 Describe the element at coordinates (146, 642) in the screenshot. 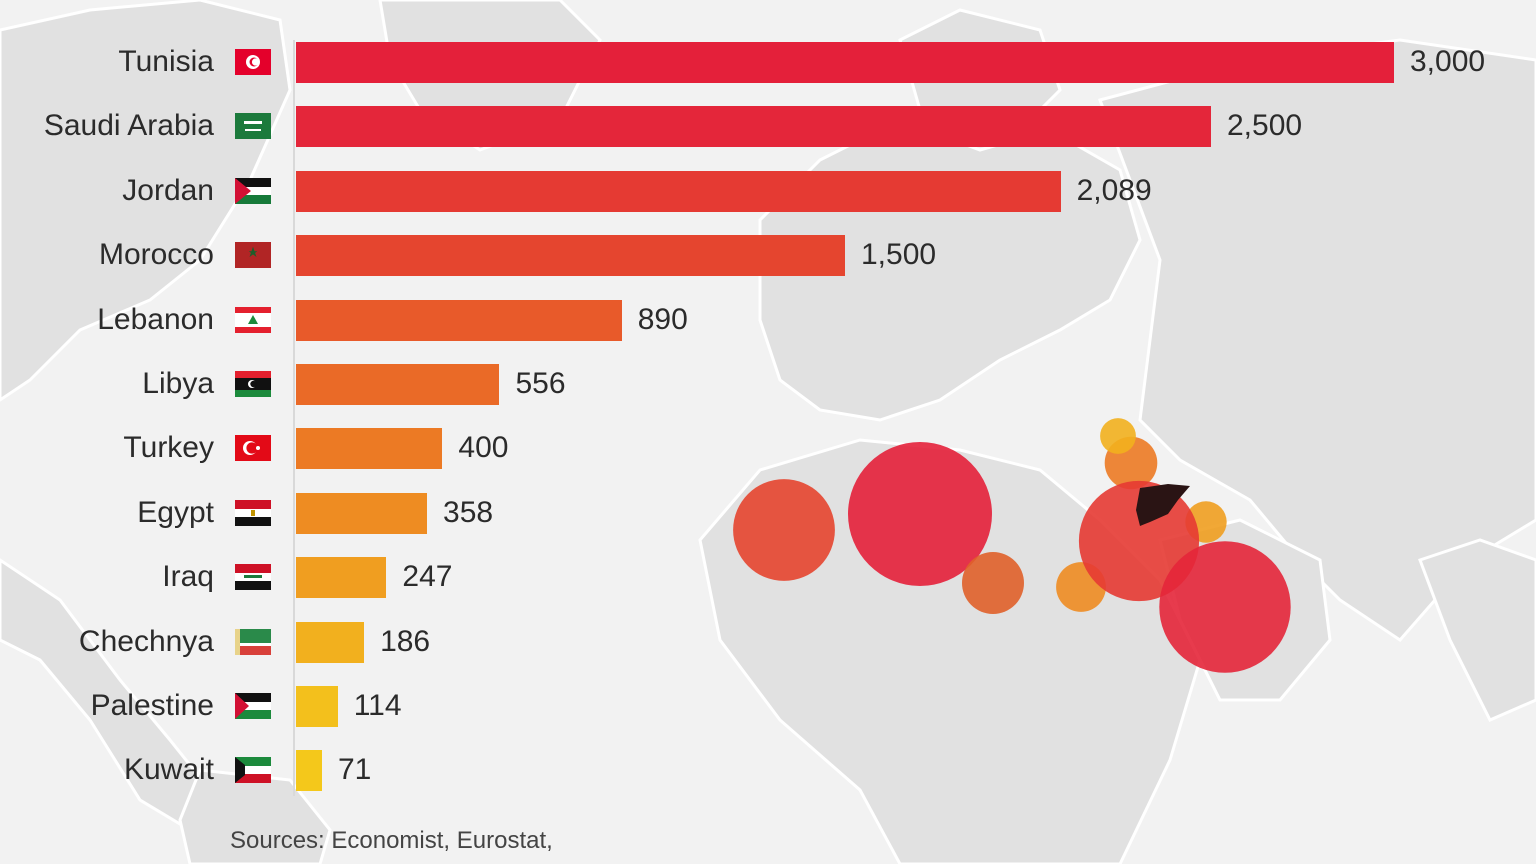

I see `y-tick-label: Chechnya` at that location.